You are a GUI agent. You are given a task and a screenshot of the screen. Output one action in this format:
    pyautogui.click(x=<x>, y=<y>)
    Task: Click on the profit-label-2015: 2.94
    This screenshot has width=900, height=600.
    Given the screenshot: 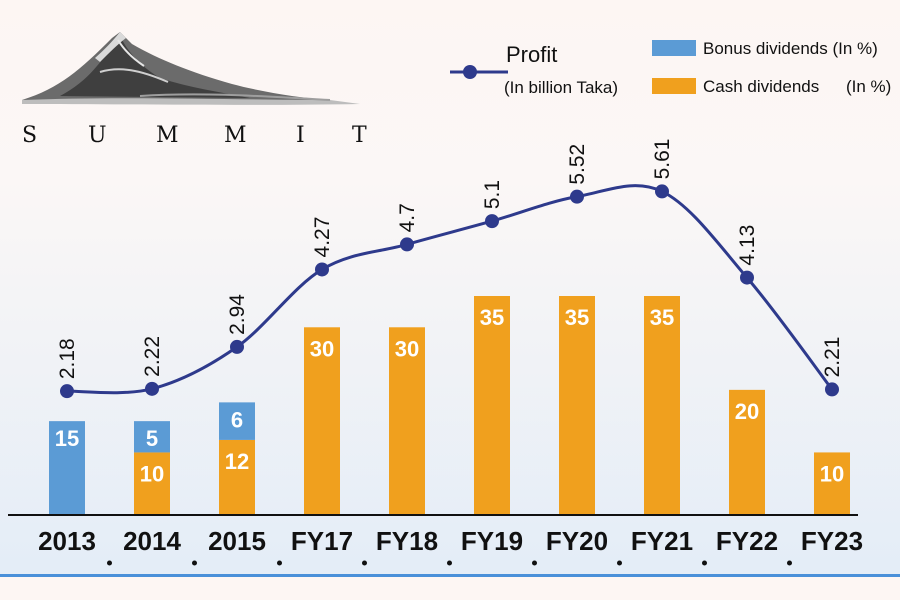 What is the action you would take?
    pyautogui.click(x=237, y=314)
    